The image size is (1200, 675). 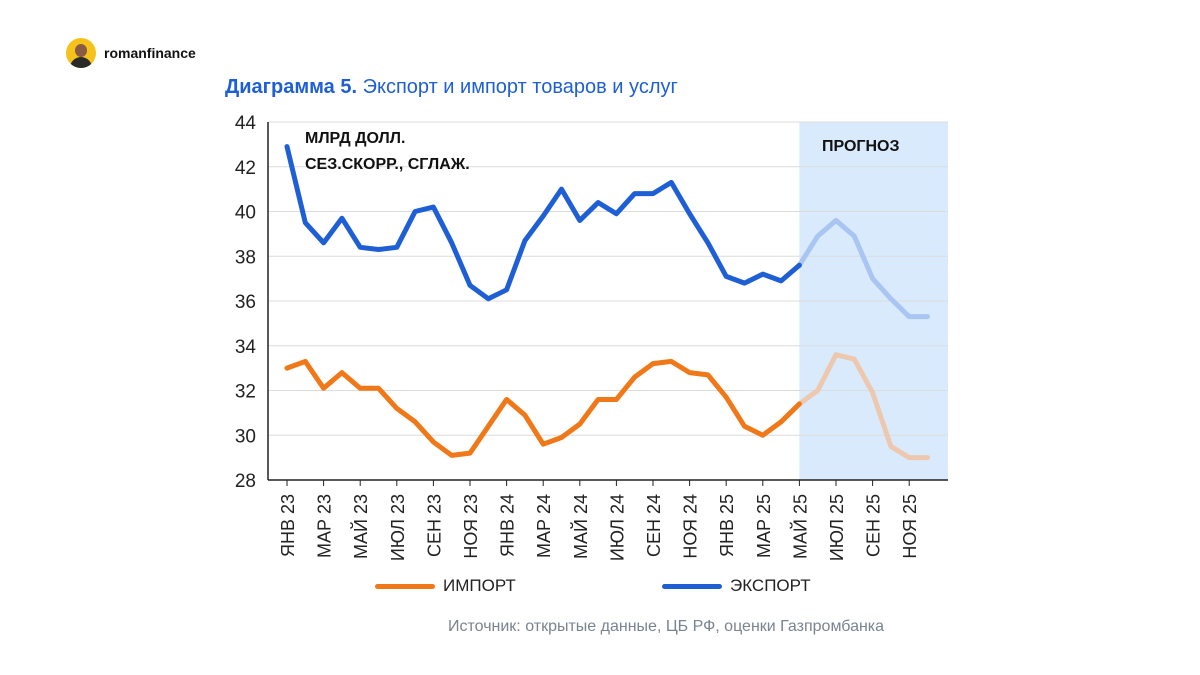 What do you see at coordinates (246, 347) in the screenshot?
I see `y-tick-label: 34` at bounding box center [246, 347].